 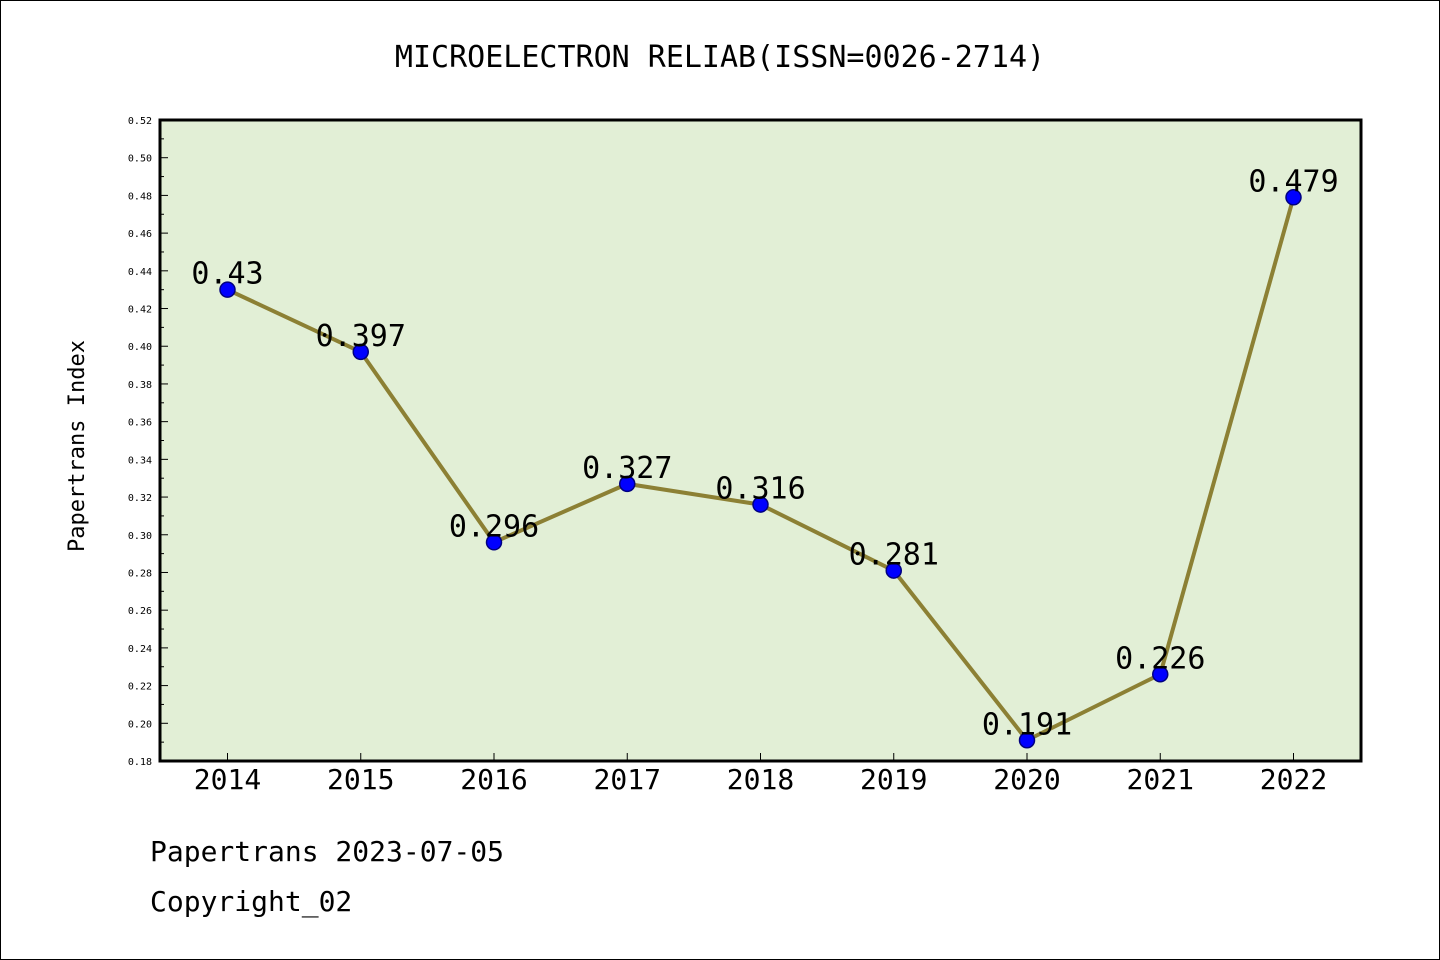 I want to click on y-axis-title: Papertrans Index, so click(x=77, y=446).